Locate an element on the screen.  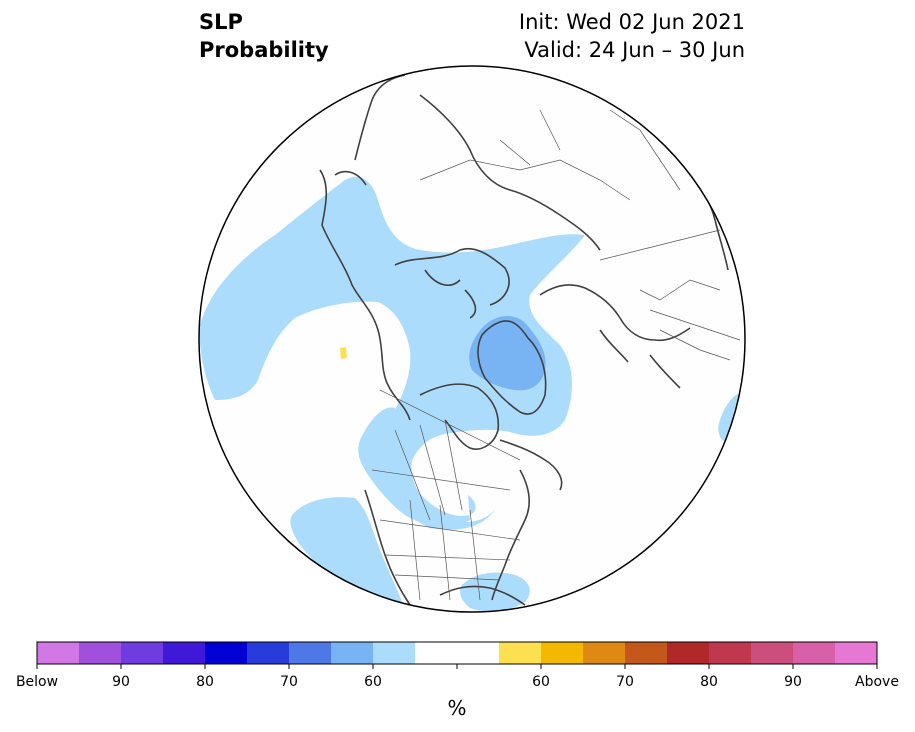
map-title: SLP Probability is located at coordinates (264, 36).